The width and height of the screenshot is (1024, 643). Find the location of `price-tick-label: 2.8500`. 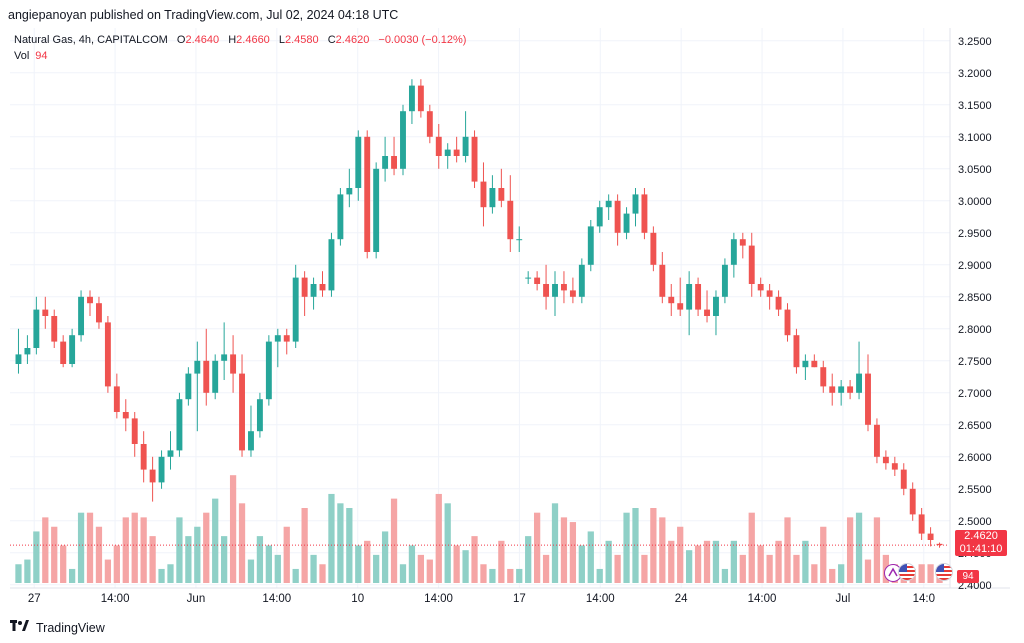

price-tick-label: 2.8500 is located at coordinates (975, 298).